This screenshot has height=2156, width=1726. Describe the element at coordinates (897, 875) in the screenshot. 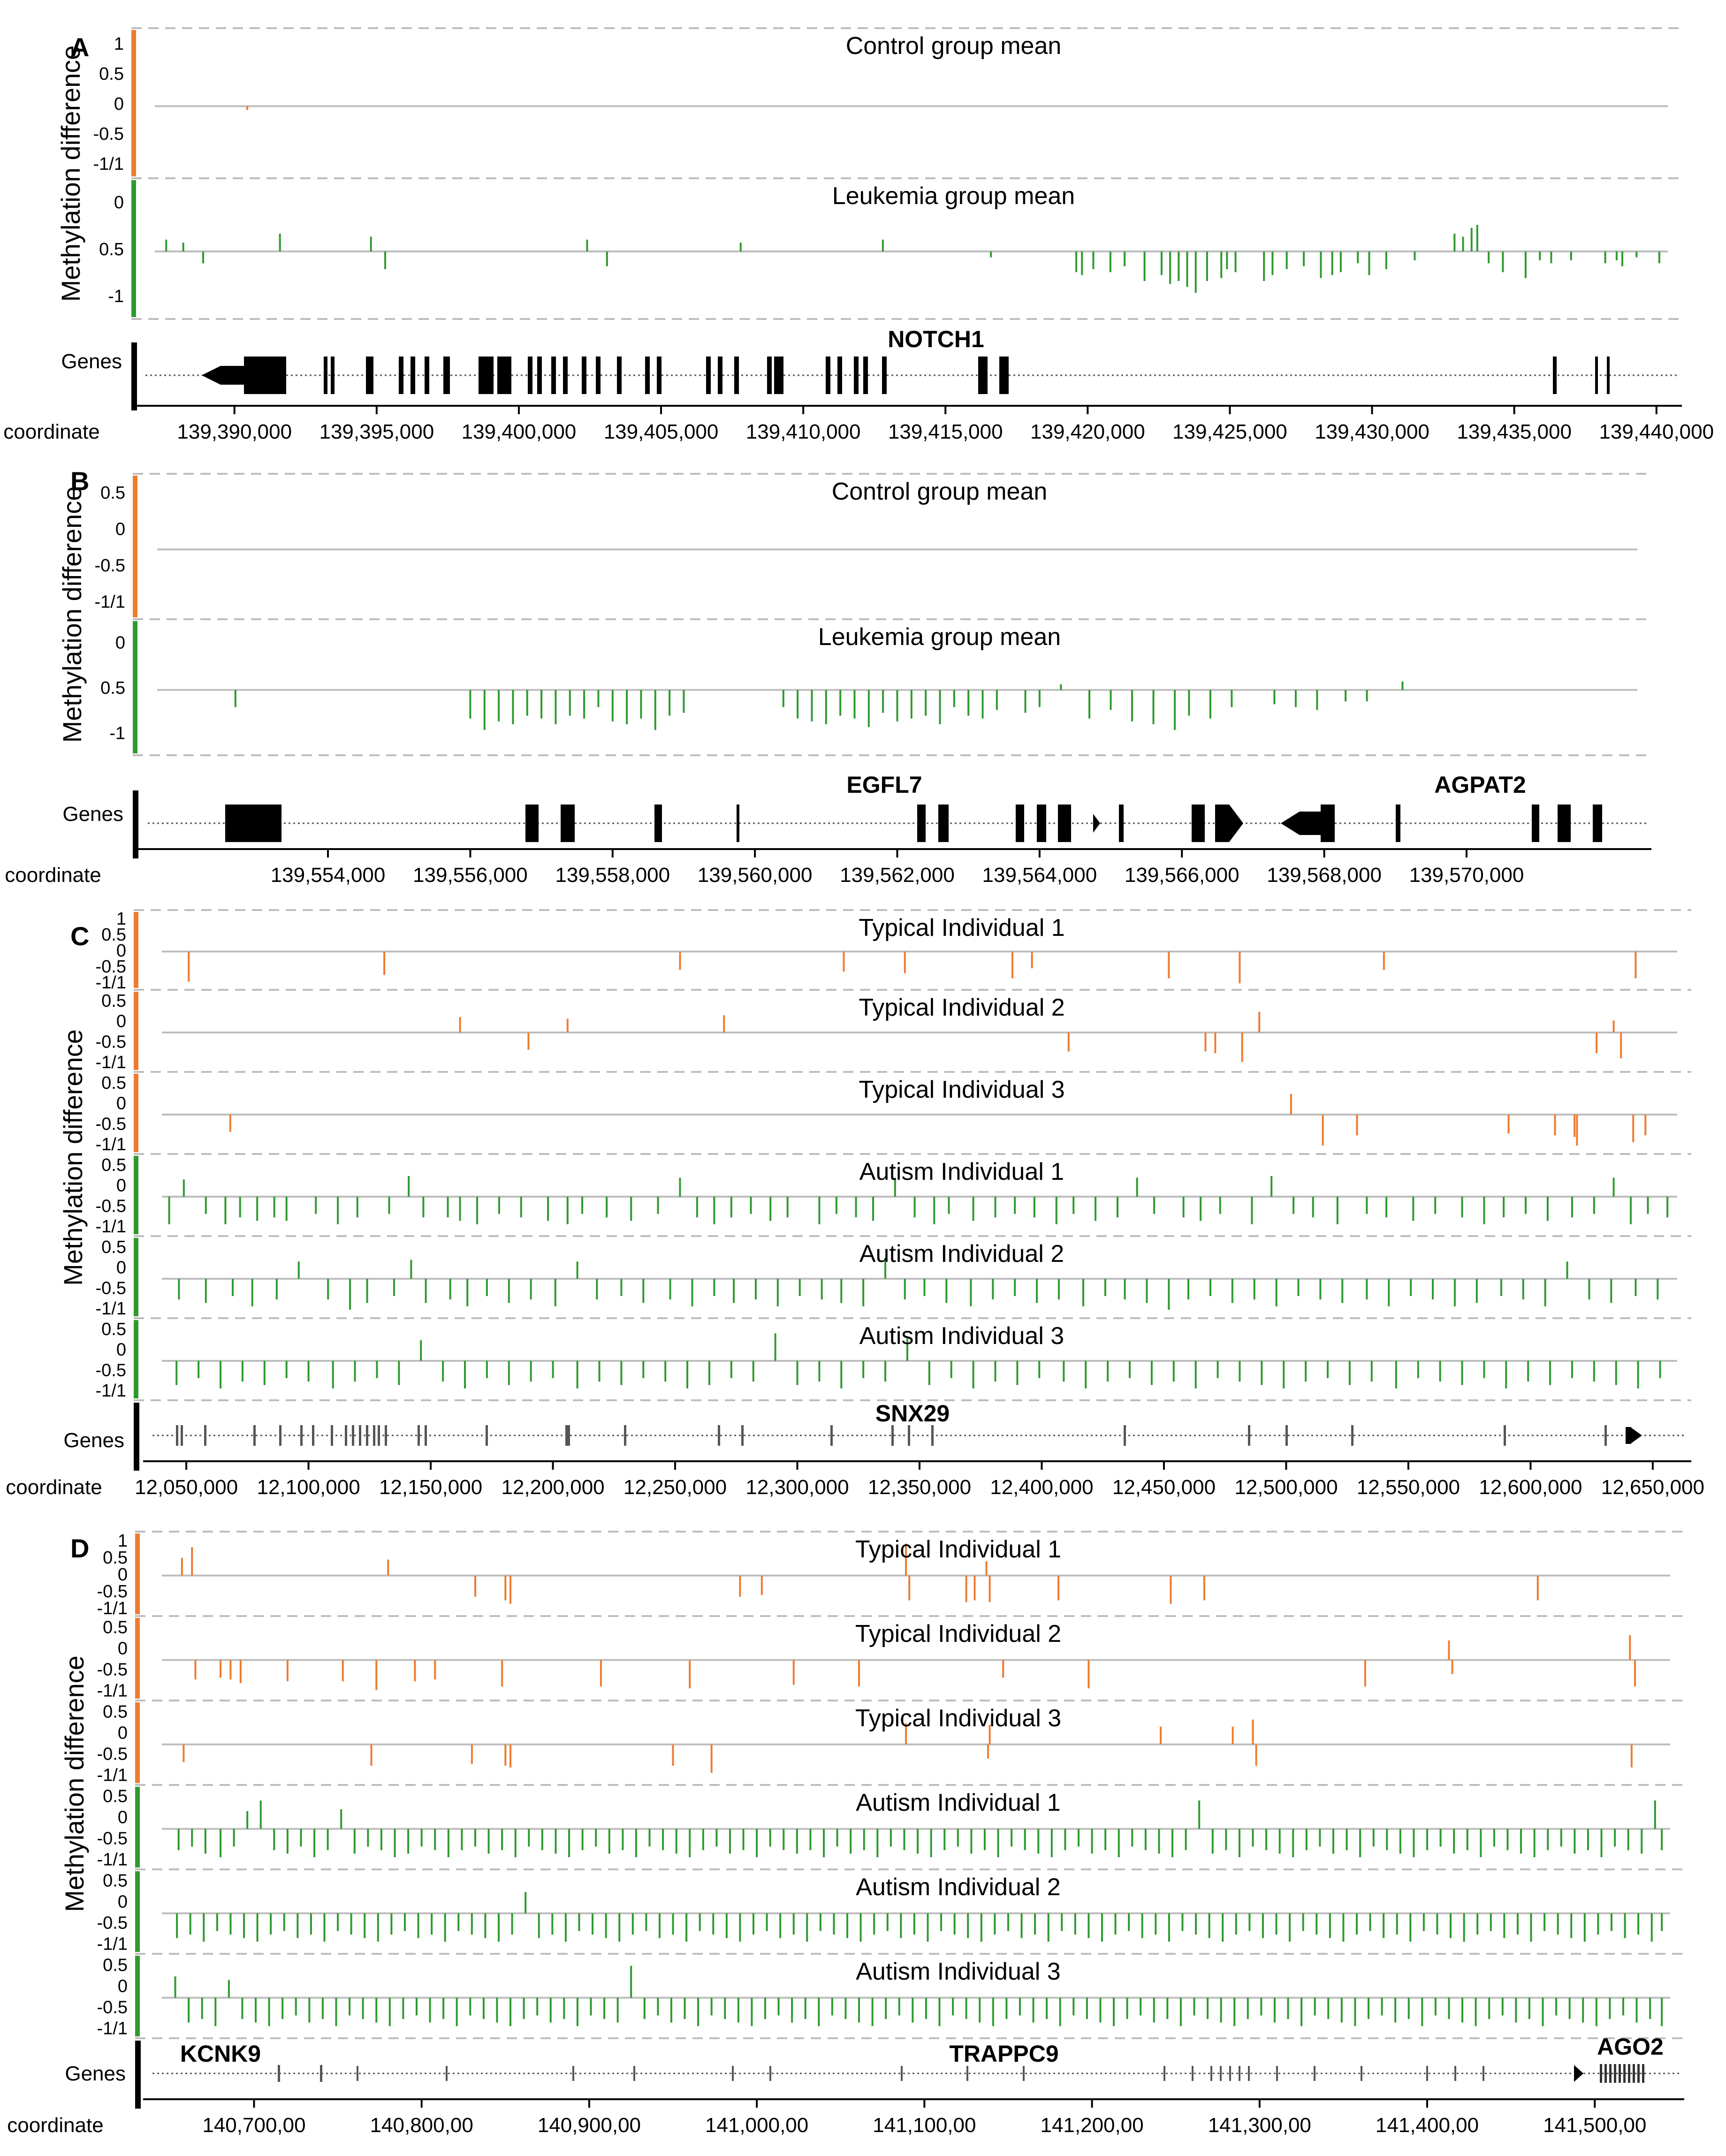

I see `x-tick-label: 139,562,000` at that location.